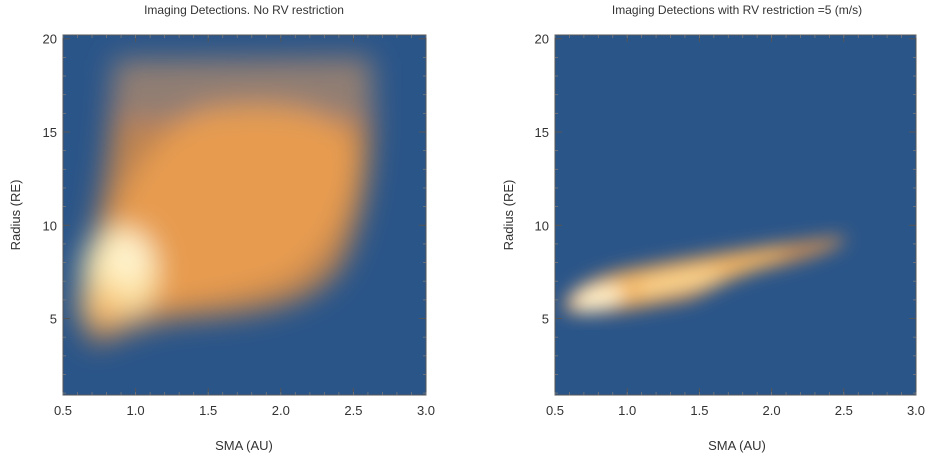 The image size is (927, 457). What do you see at coordinates (545, 319) in the screenshot?
I see `chart-right-y-tick-label: 5` at bounding box center [545, 319].